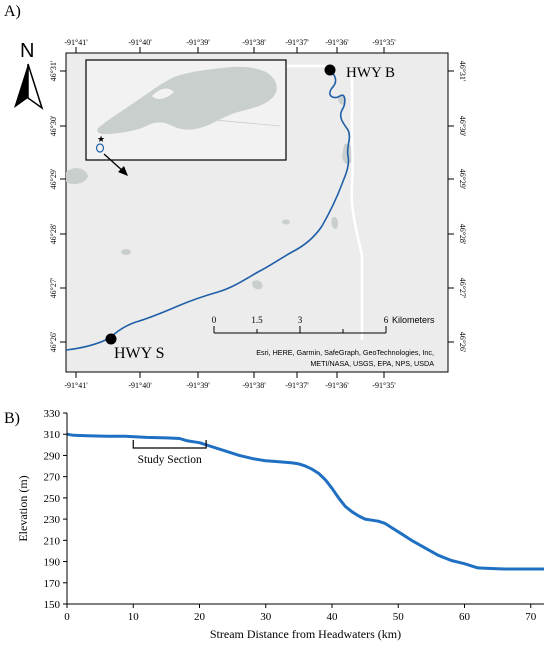 This screenshot has width=550, height=647. I want to click on inset-site-outline, so click(100, 148).